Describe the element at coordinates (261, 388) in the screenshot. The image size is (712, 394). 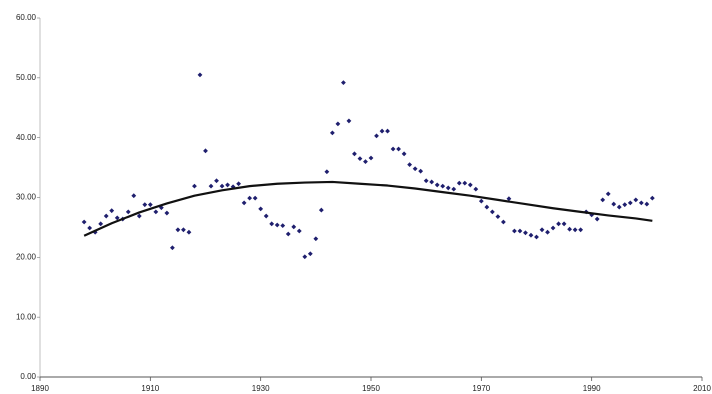
I see `x-tick-label: 1930` at that location.